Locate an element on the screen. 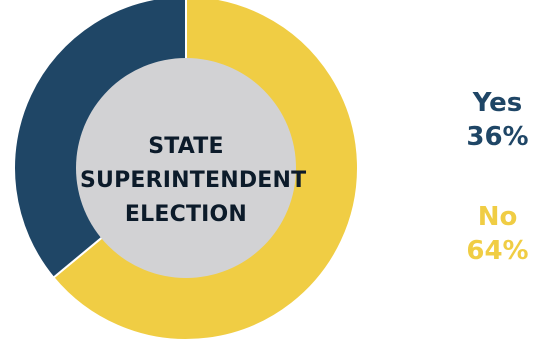 The width and height of the screenshot is (543, 352). title-line-1: STATE is located at coordinates (186, 146).